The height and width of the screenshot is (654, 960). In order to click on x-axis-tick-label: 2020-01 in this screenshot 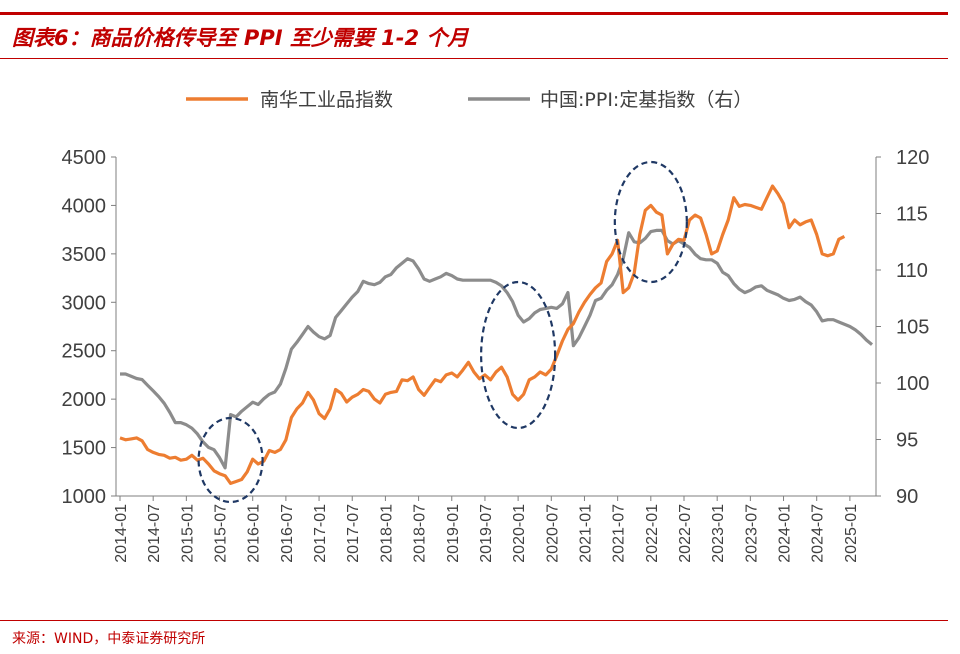, I will do `click(519, 533)`.